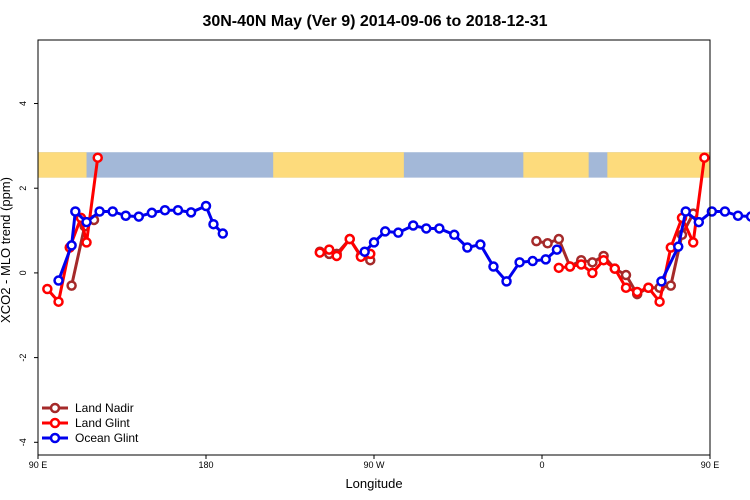 Image resolution: width=750 pixels, height=500 pixels. What do you see at coordinates (460, 253) in the screenshot?
I see `series-line` at bounding box center [460, 253].